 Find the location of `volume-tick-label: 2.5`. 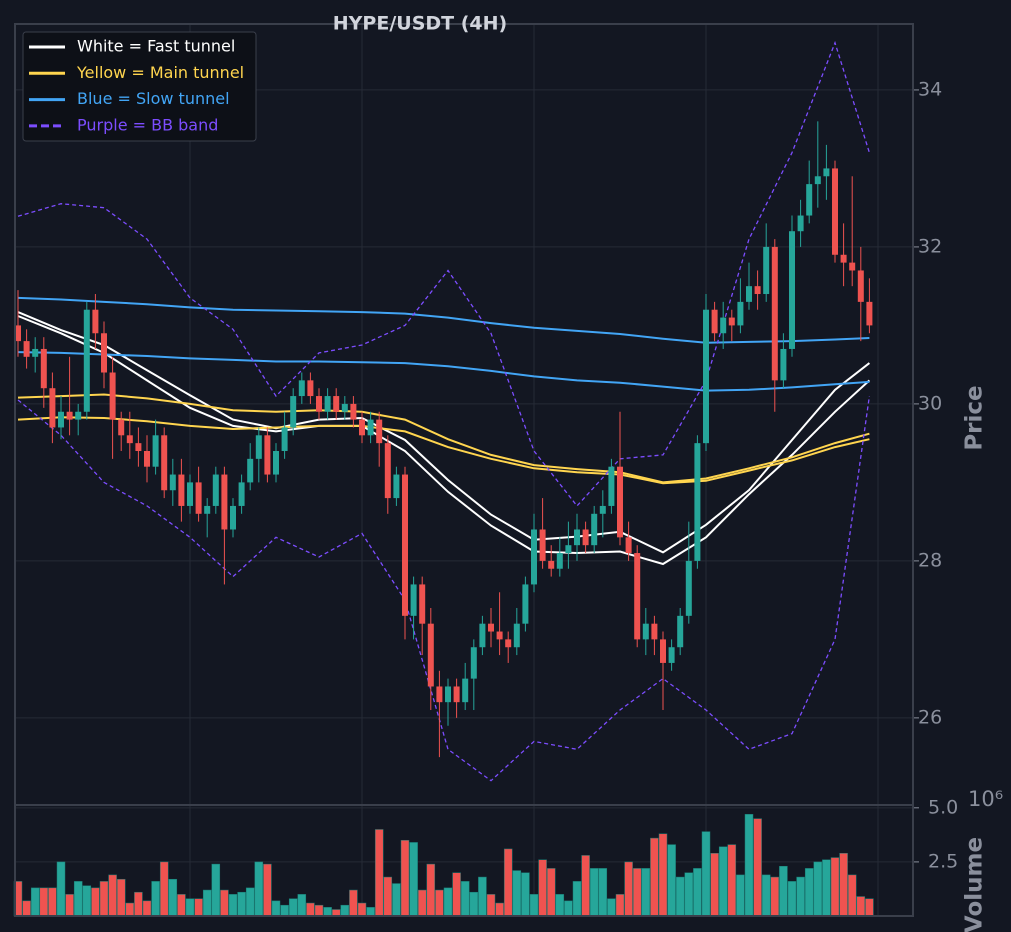

volume-tick-label: 2.5 is located at coordinates (943, 861).